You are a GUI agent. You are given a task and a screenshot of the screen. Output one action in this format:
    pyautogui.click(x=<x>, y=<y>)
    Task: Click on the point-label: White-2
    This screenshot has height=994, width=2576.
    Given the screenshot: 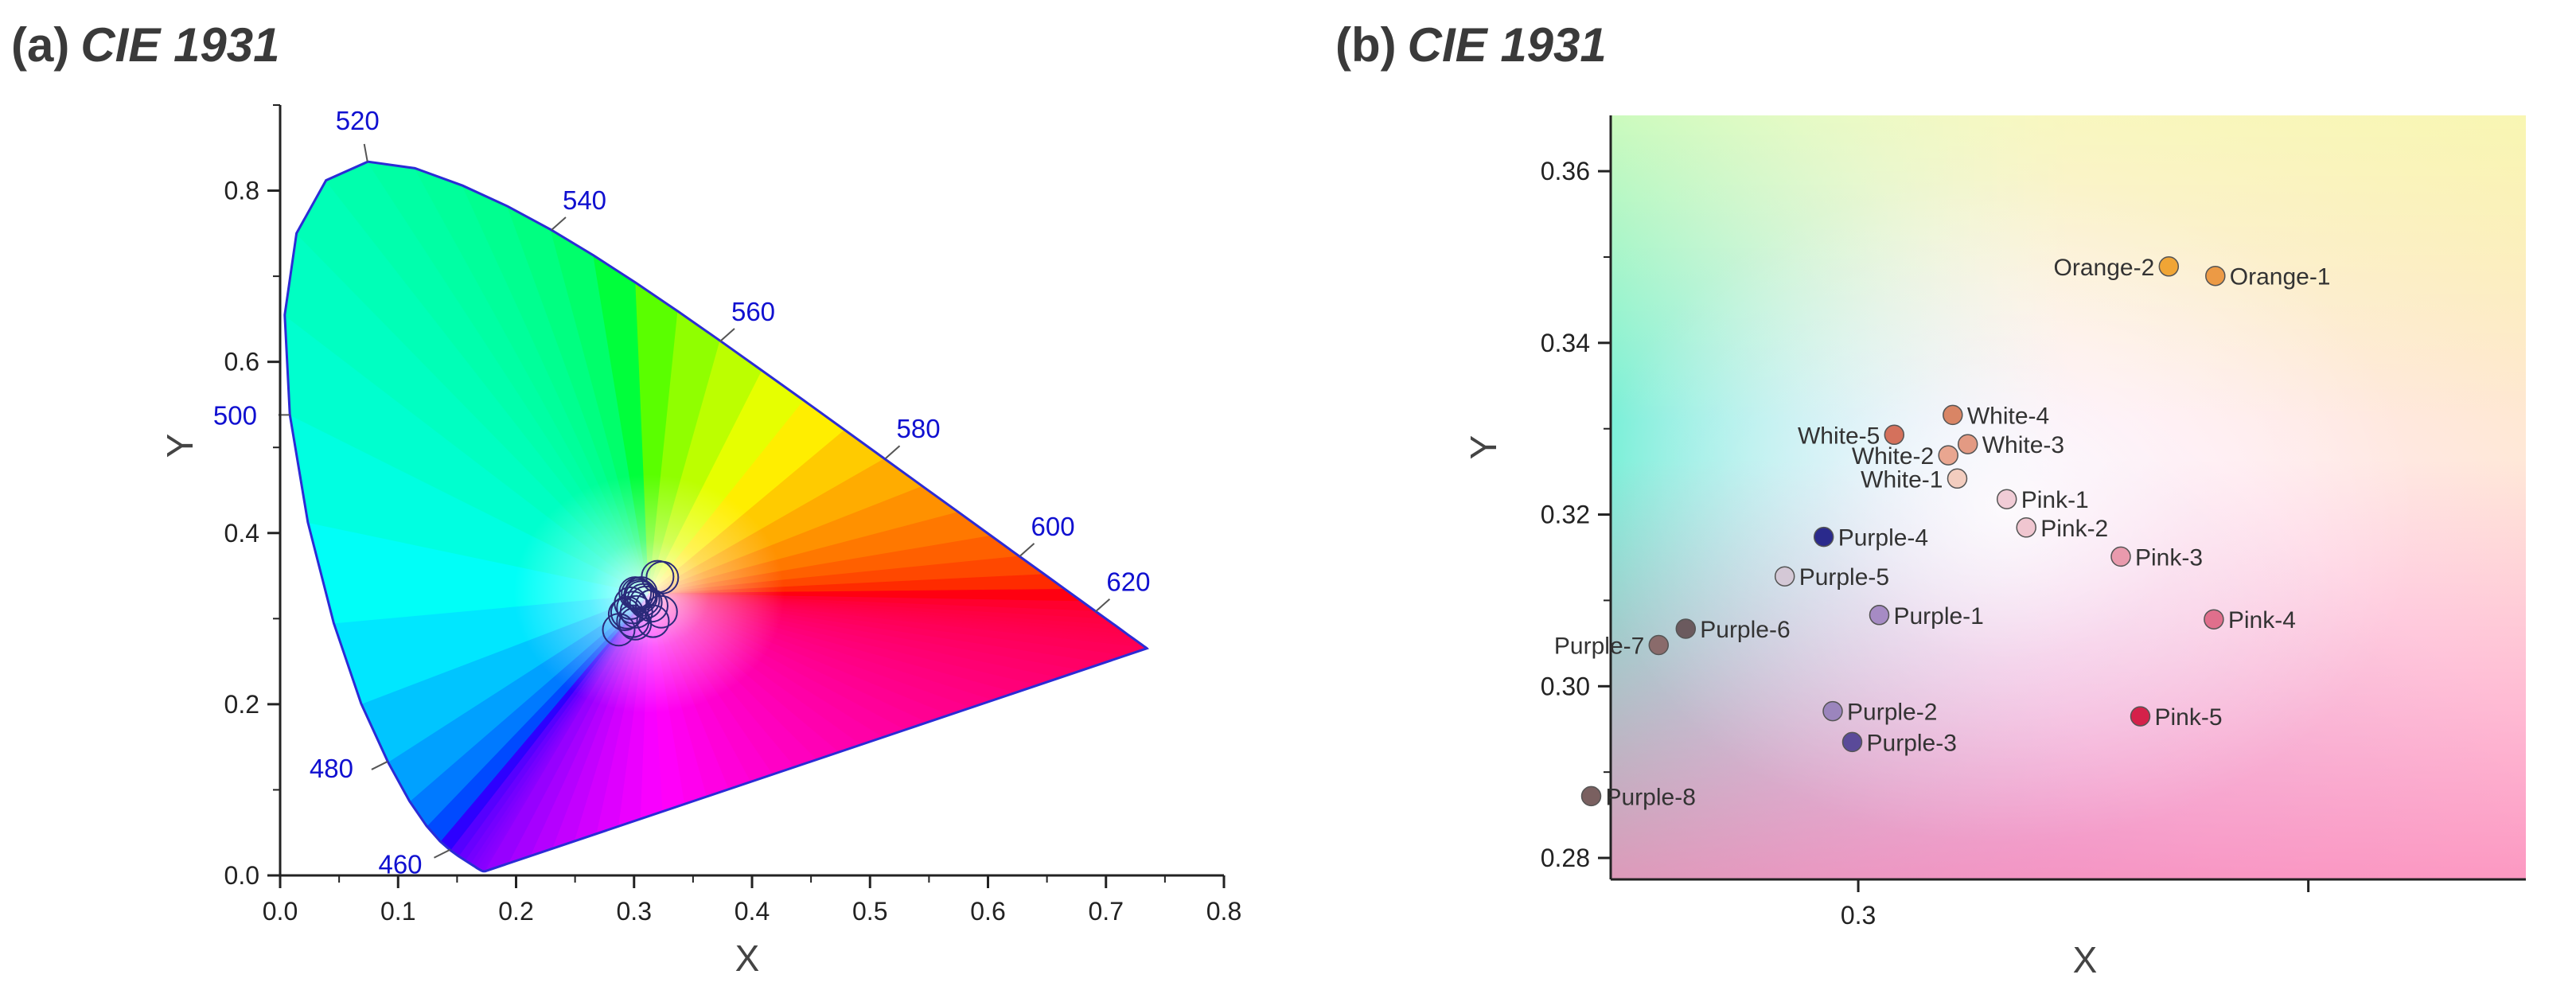 What is the action you would take?
    pyautogui.click(x=1893, y=456)
    